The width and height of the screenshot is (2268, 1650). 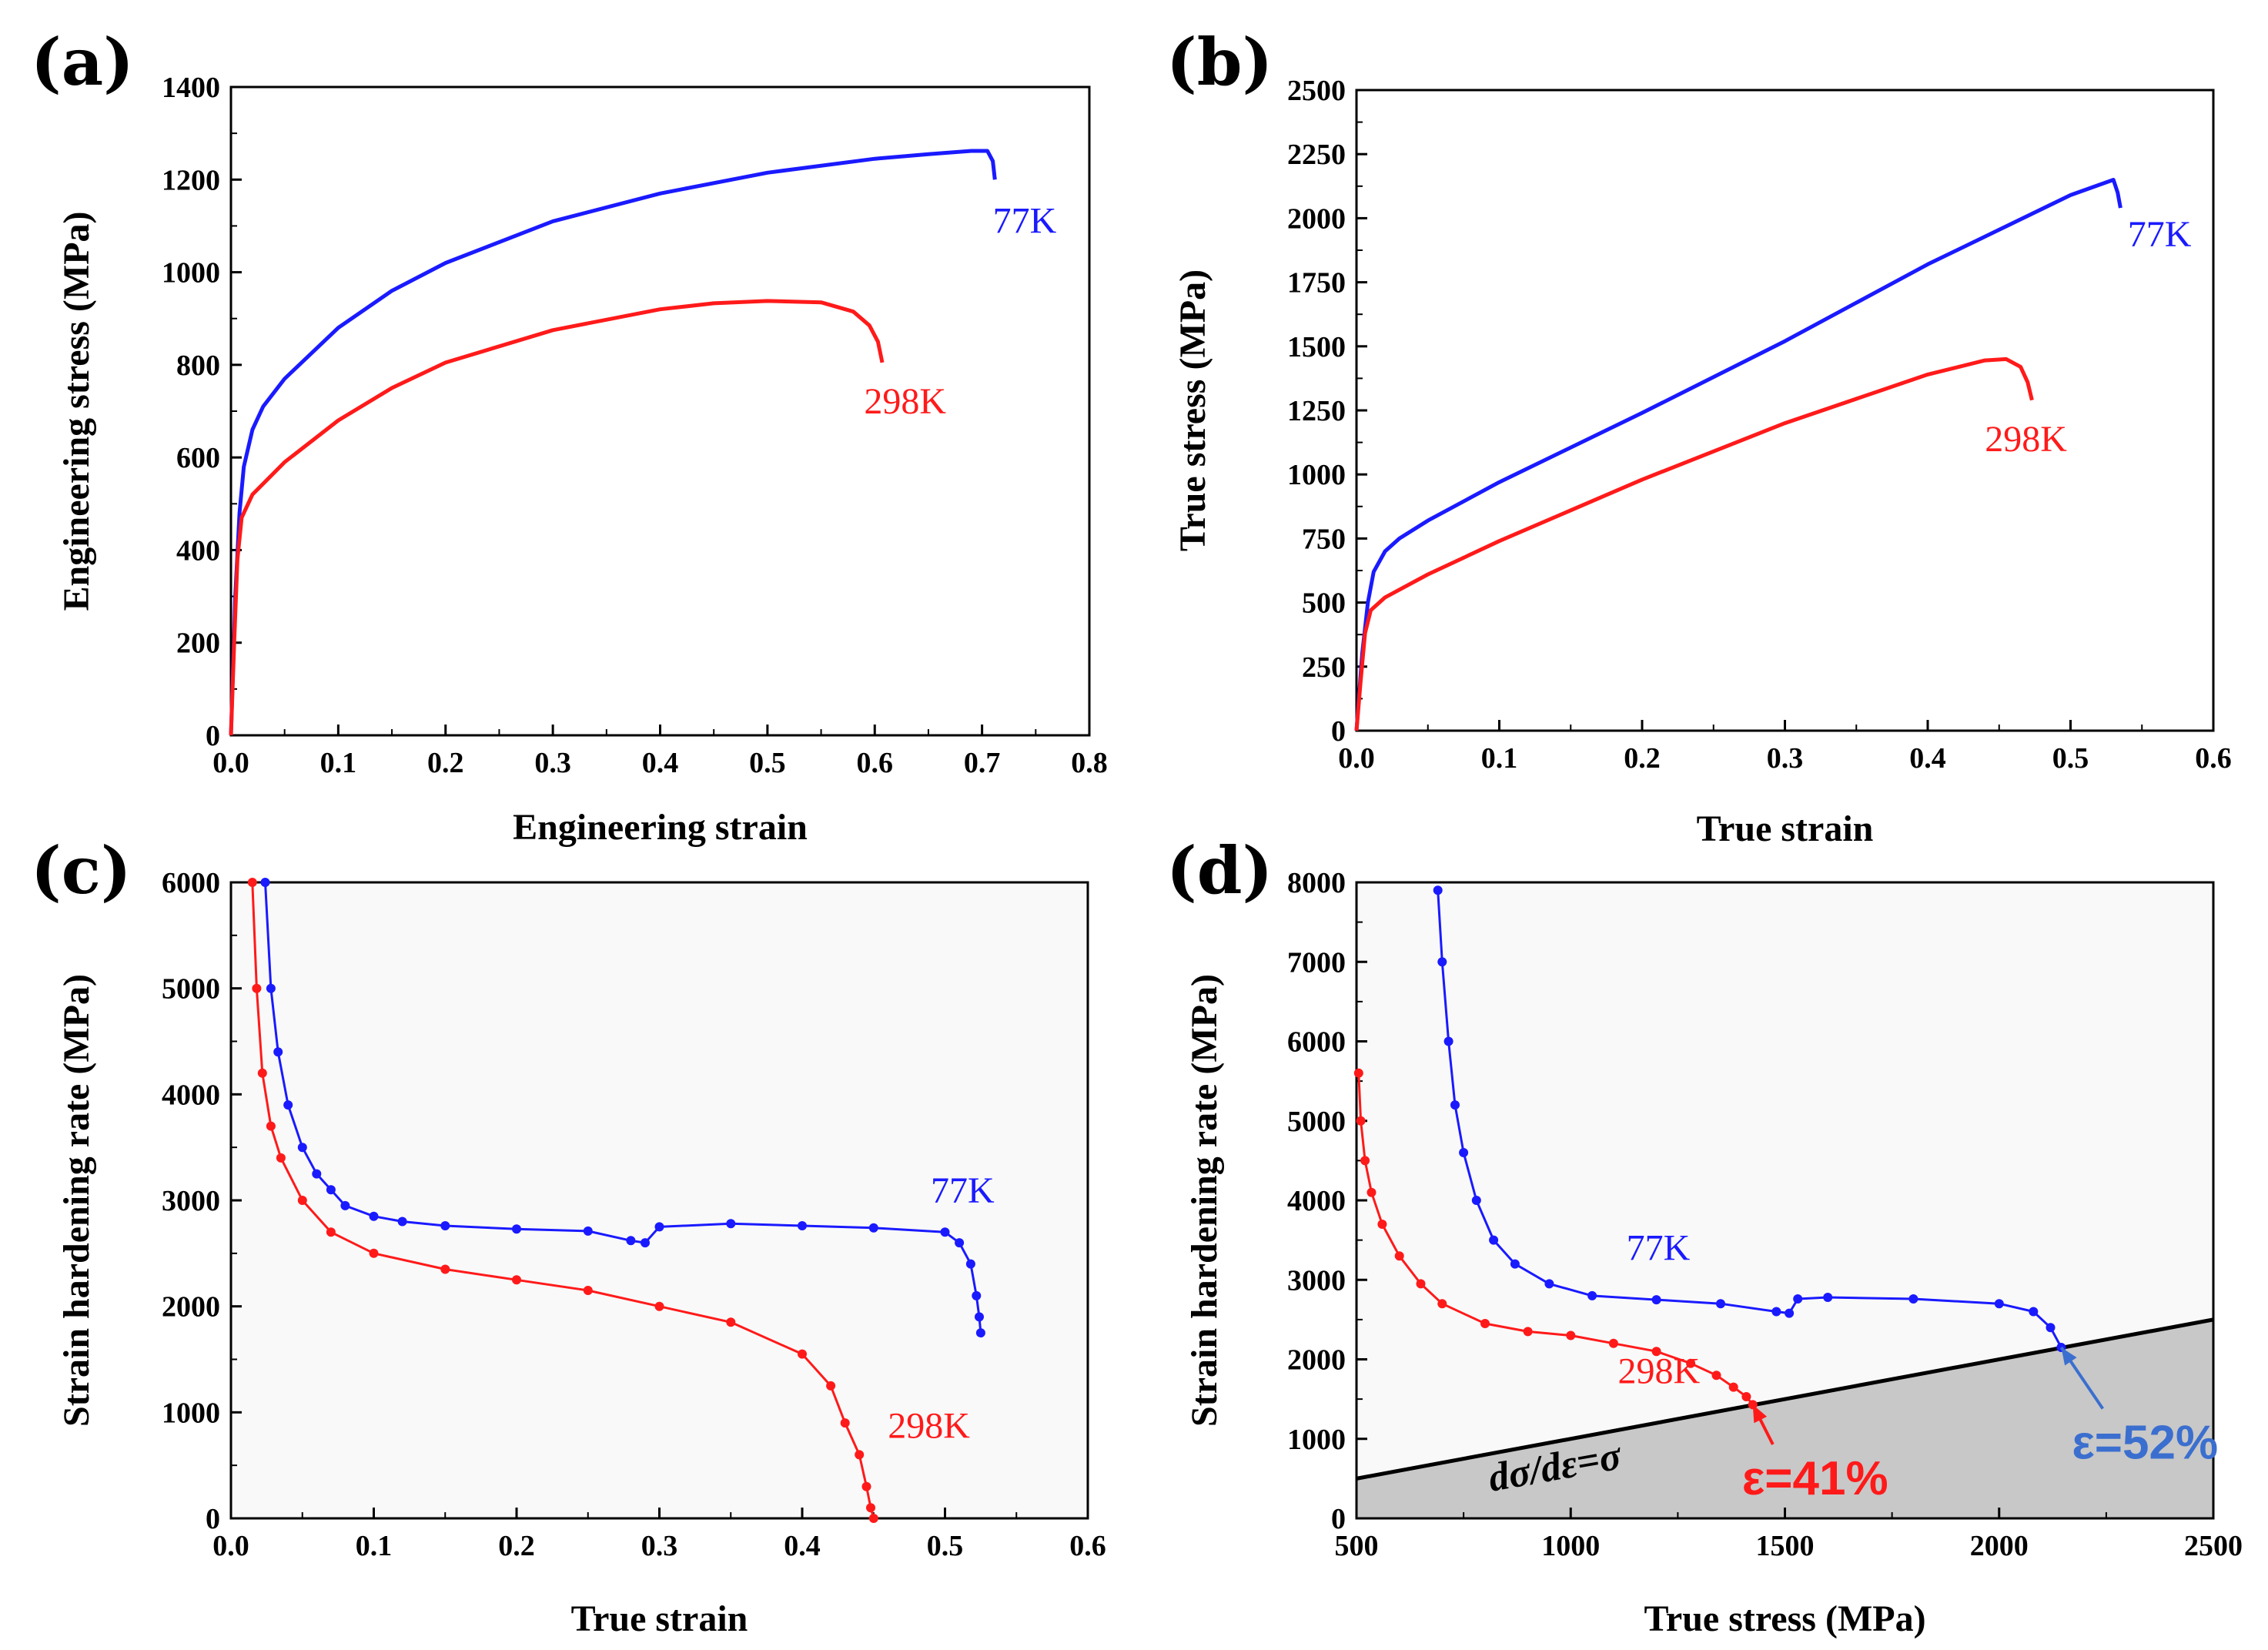 What do you see at coordinates (1316, 1042) in the screenshot?
I see `y-tick-label: 6000` at bounding box center [1316, 1042].